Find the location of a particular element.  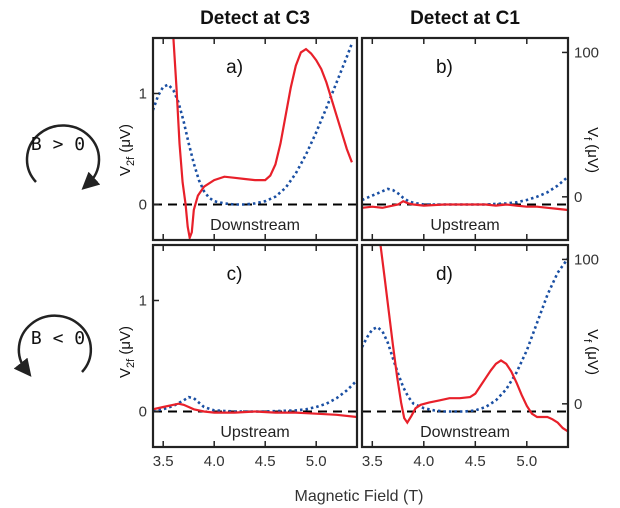

row-label-positive-field: B > 0 is located at coordinates (63, 157).